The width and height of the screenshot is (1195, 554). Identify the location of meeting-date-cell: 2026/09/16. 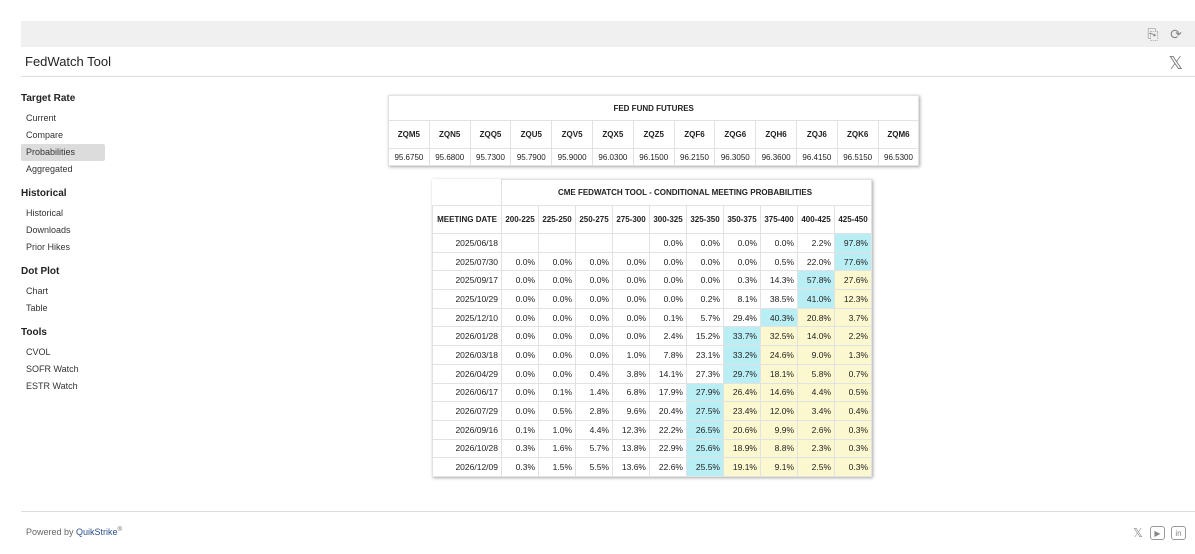
(467, 429).